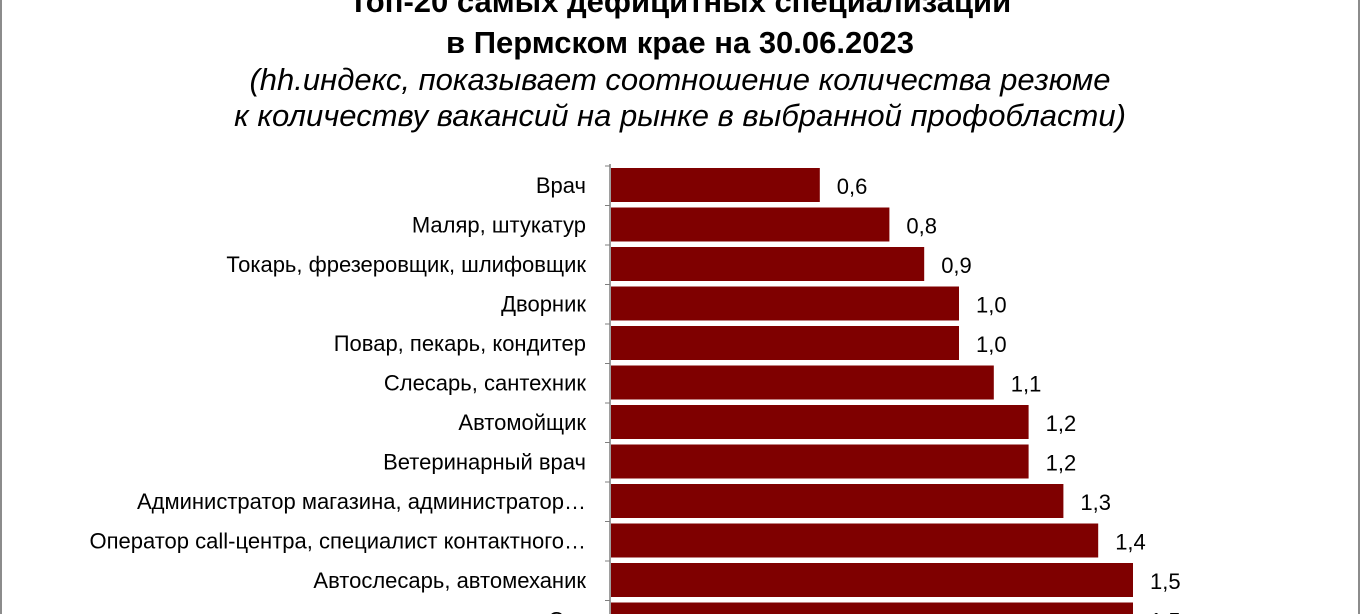  I want to click on data-label: 0,9, so click(956, 265).